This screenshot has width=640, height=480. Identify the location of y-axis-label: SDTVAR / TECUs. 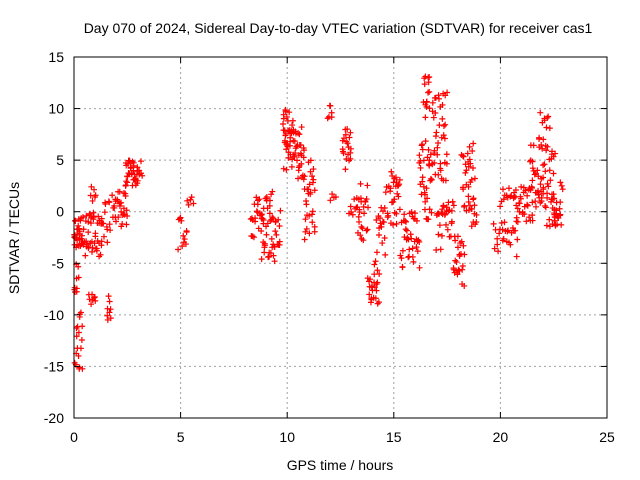
(14, 238).